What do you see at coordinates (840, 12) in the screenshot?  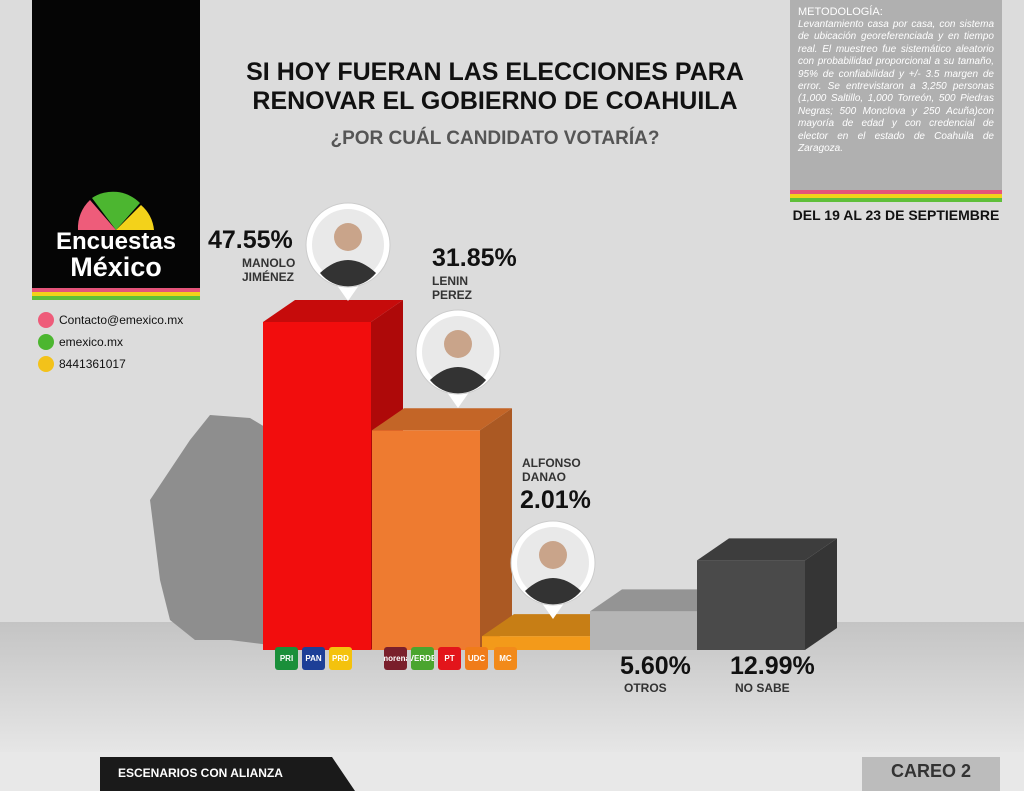 I see `methodology-title: METODOLOGÍA:` at bounding box center [840, 12].